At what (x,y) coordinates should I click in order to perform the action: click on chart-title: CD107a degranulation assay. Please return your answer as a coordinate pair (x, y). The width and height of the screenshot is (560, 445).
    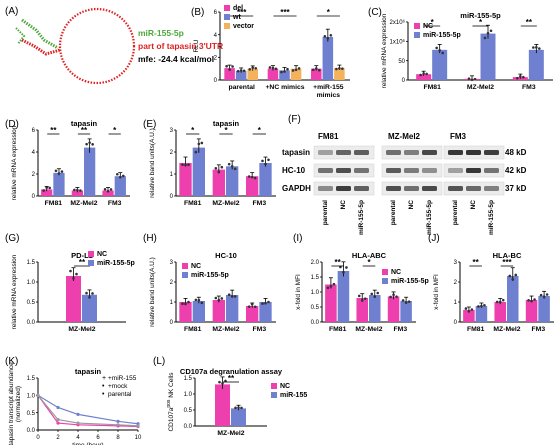
    Looking at the image, I should click on (231, 371).